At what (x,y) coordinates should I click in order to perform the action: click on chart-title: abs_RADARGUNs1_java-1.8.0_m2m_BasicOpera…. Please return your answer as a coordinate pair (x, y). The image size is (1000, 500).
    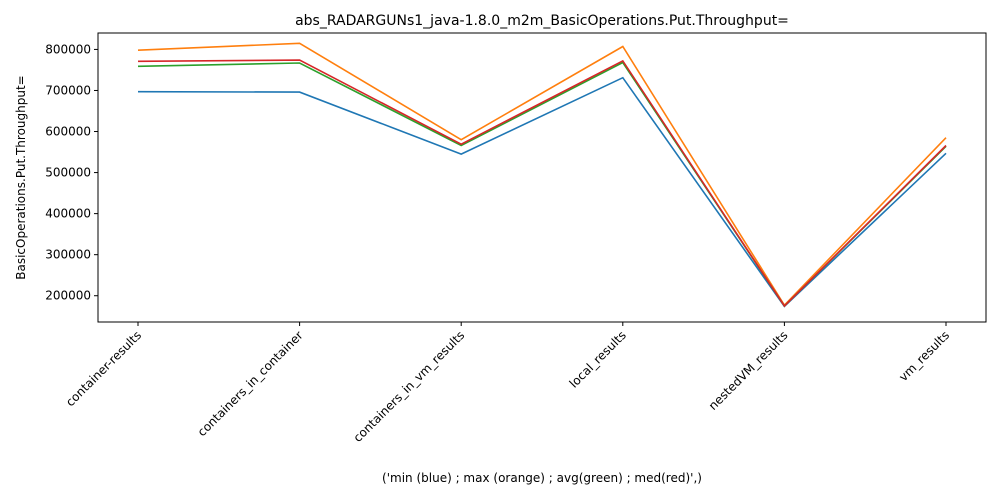
    Looking at the image, I should click on (542, 21).